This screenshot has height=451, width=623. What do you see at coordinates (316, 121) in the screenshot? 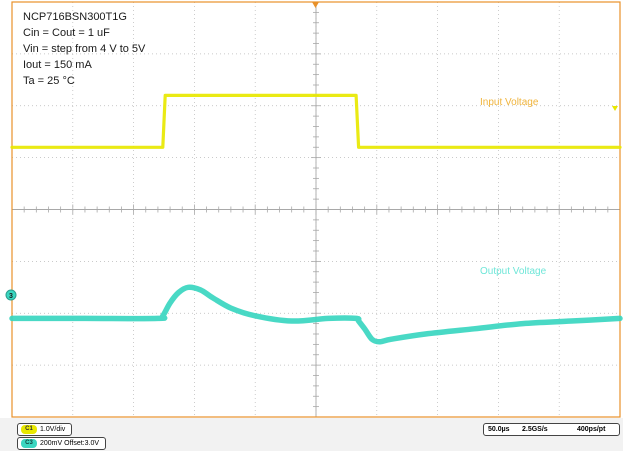
I see `input-voltage-trace` at bounding box center [316, 121].